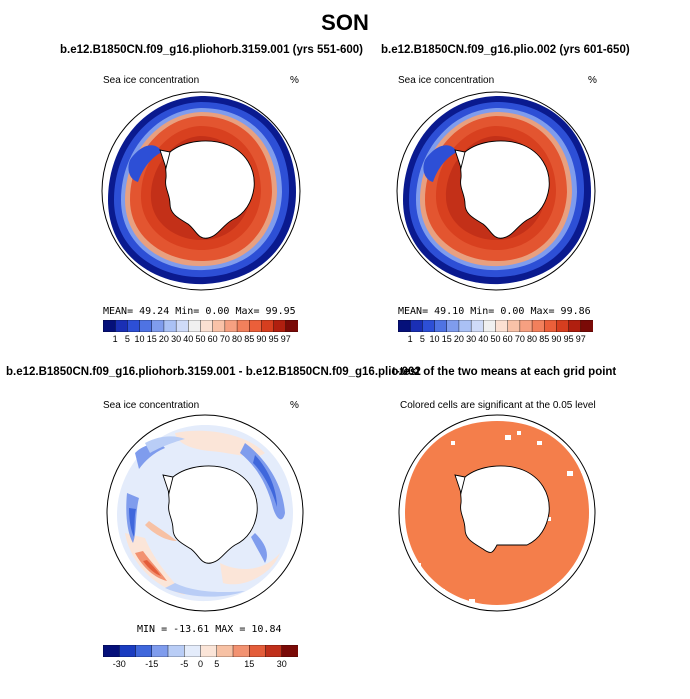 This screenshot has height=699, width=690. I want to click on panel3-colorbar, so click(200, 651).